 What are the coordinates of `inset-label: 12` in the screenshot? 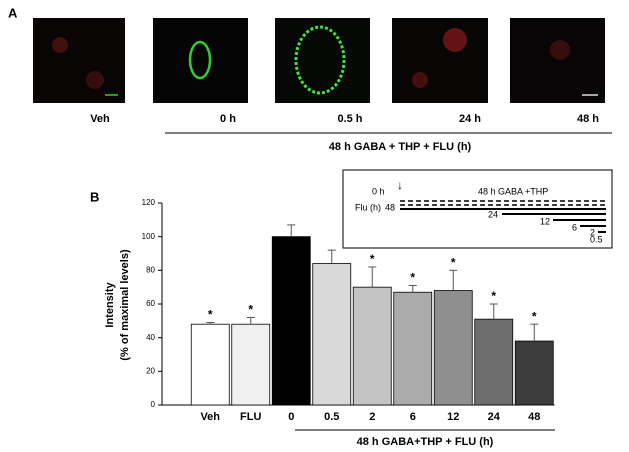 It's located at (545, 221).